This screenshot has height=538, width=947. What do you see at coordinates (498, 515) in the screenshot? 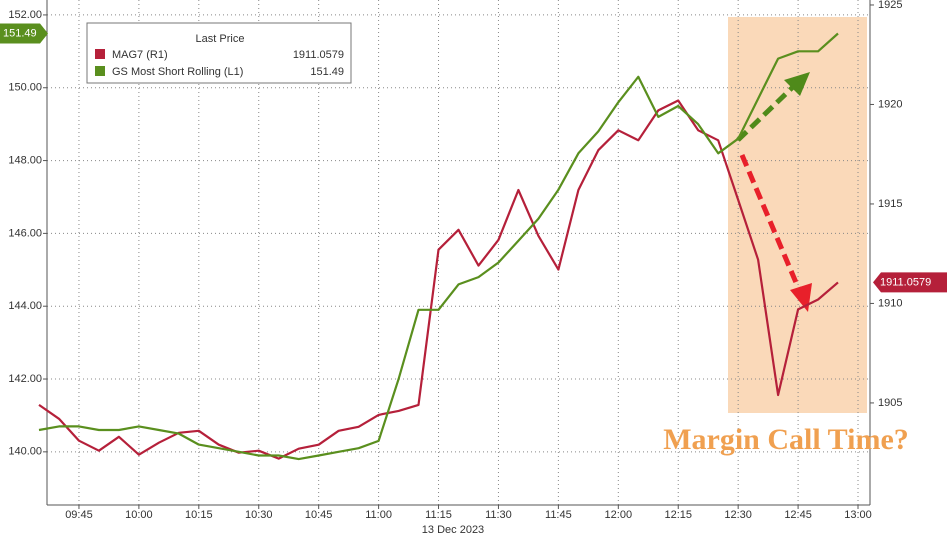
I see `x-tick-label: 11:30` at bounding box center [498, 515].